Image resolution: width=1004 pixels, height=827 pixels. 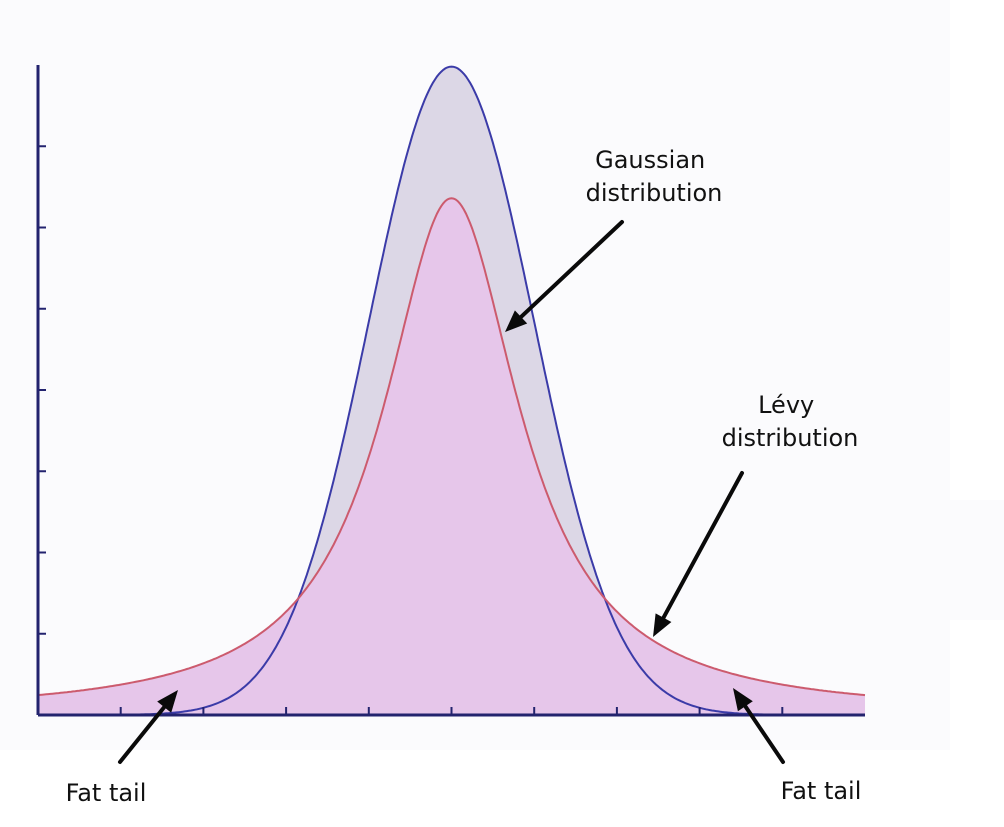 What do you see at coordinates (654, 193) in the screenshot?
I see `gaussian-label-line-2: distribution` at bounding box center [654, 193].